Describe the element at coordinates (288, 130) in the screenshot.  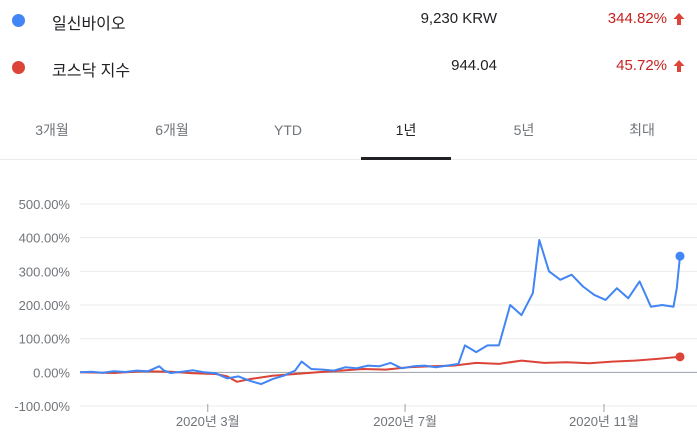
I see `tab-ytd: YTD` at that location.